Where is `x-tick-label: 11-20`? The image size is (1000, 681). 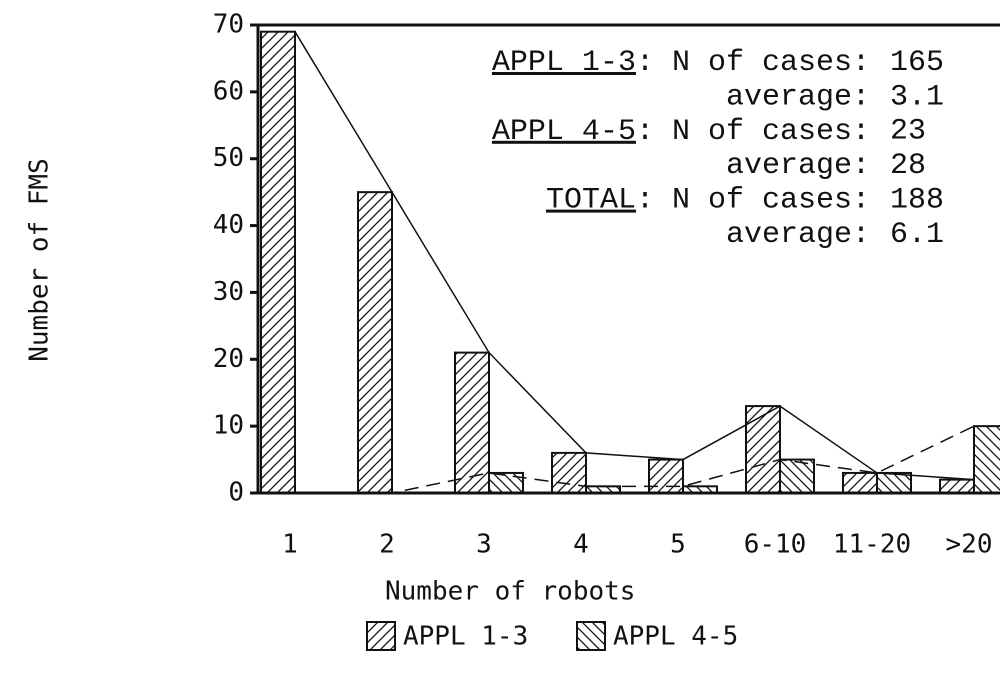 x-tick-label: 11-20 is located at coordinates (872, 545).